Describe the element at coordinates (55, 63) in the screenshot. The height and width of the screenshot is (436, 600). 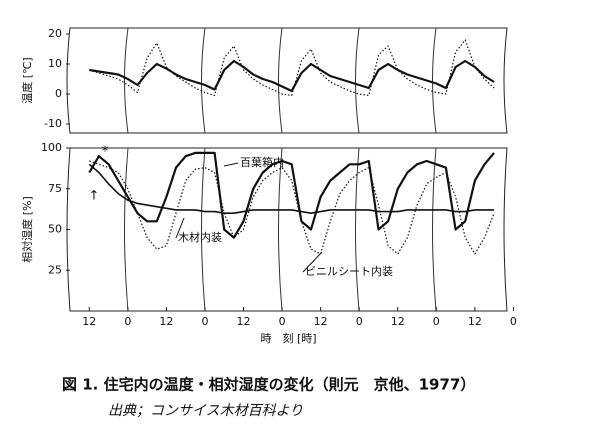
I see `y-tick-label: 10` at that location.